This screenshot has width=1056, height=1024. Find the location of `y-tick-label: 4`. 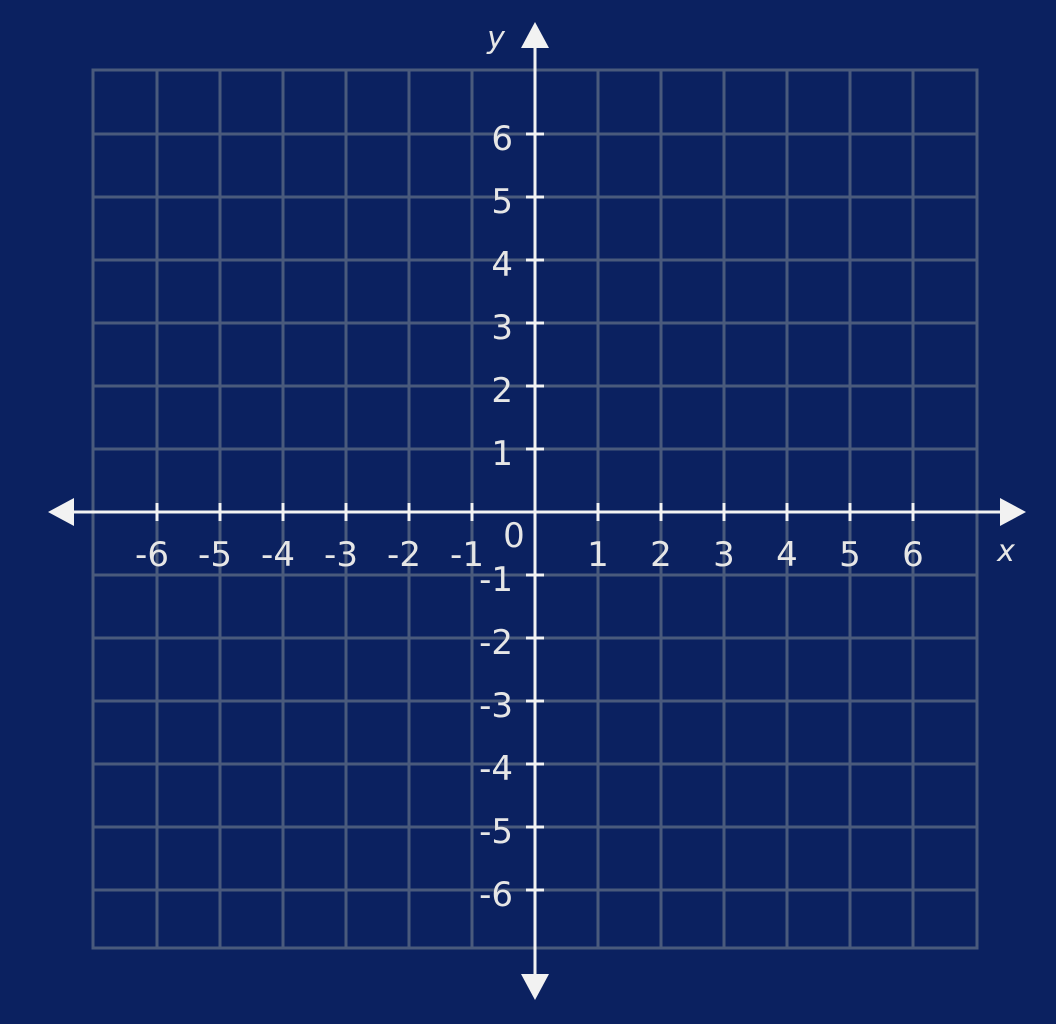

y-tick-label: 4 is located at coordinates (502, 265).